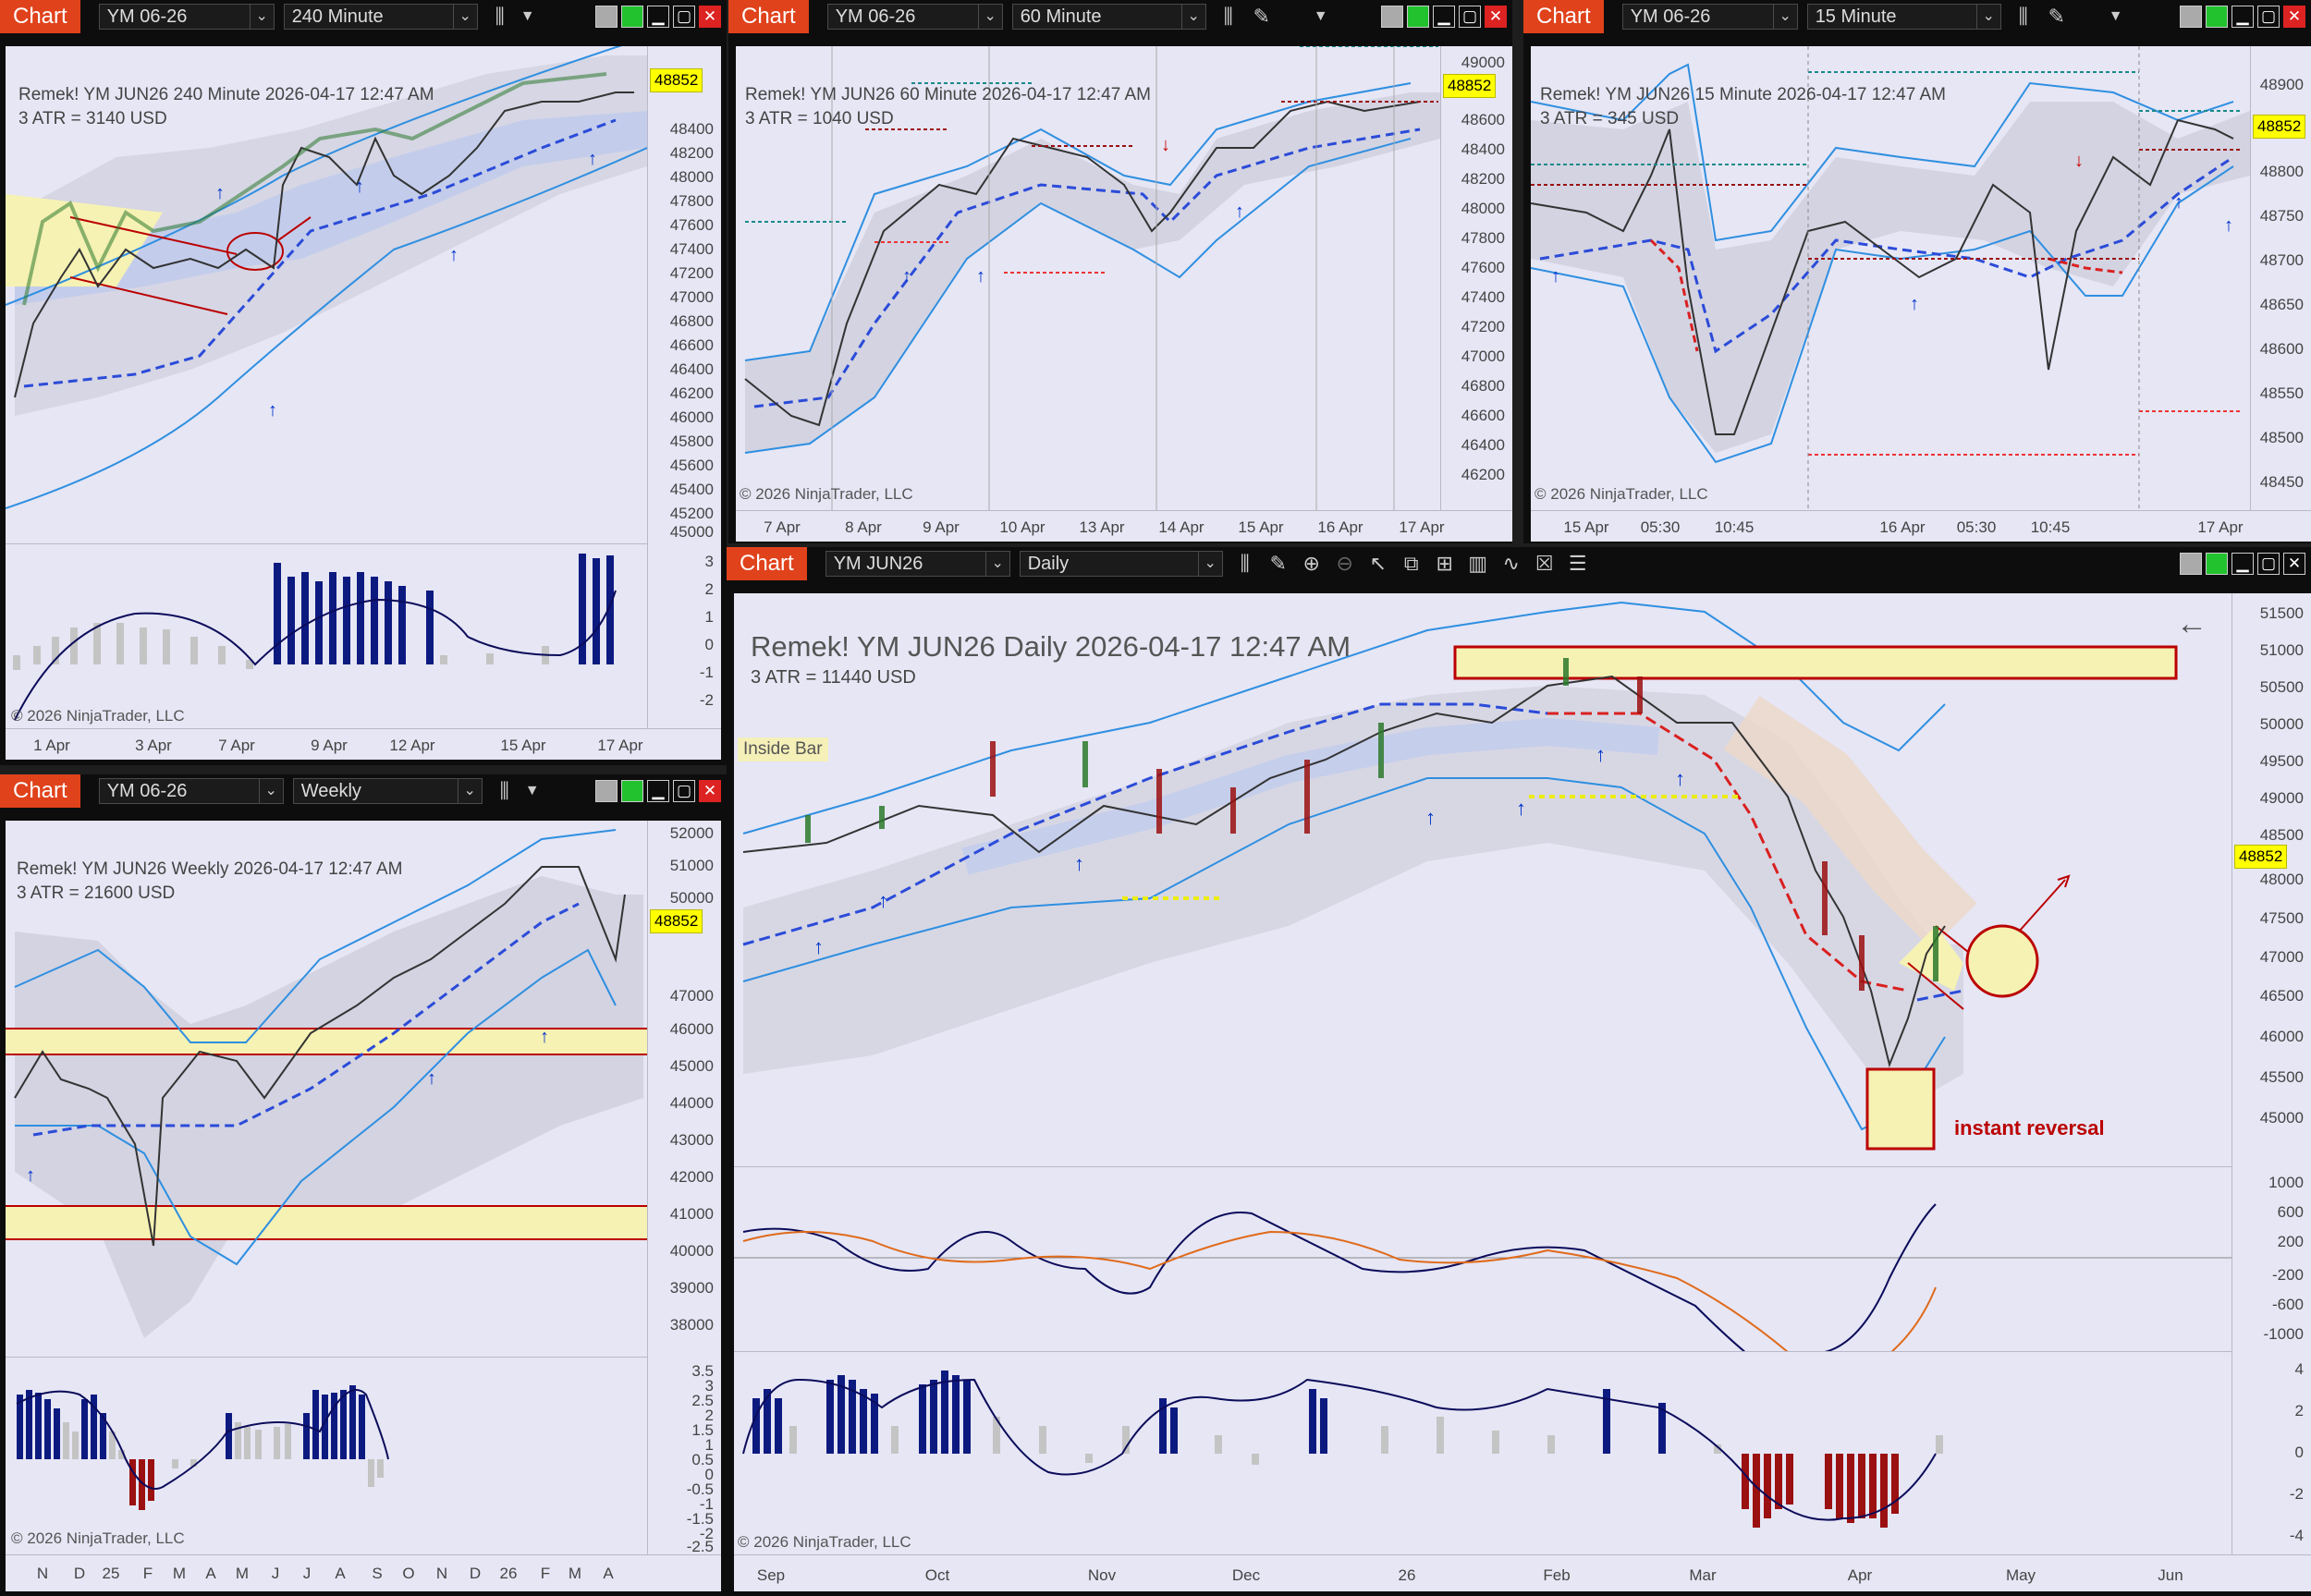 This screenshot has width=2311, height=1596. What do you see at coordinates (2299, 1452) in the screenshot?
I see `y-tick: 0` at bounding box center [2299, 1452].